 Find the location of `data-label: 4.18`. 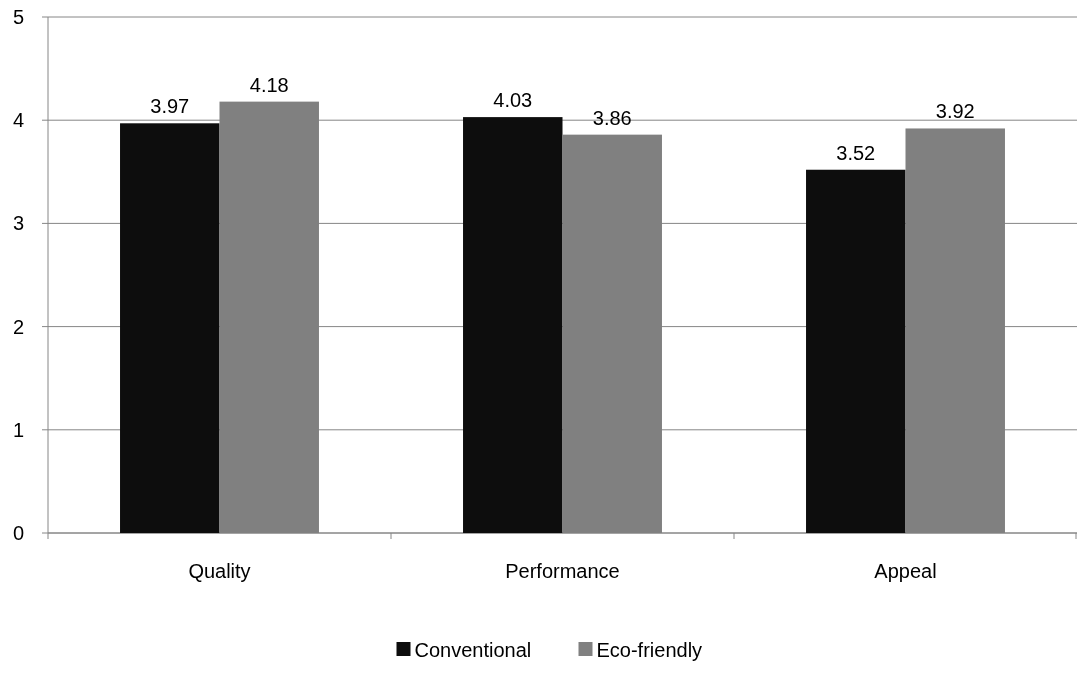

data-label: 4.18 is located at coordinates (269, 84).